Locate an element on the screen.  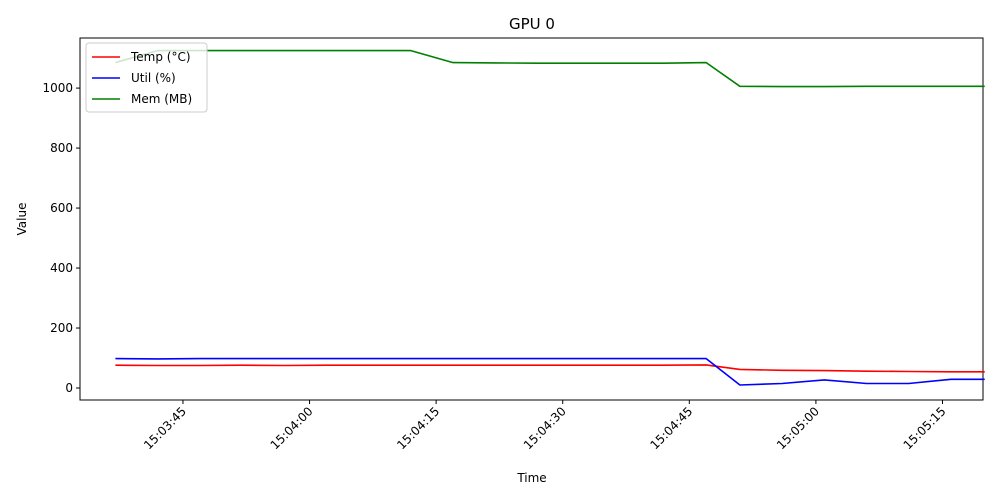
y-tick-label: 400 is located at coordinates (61, 268).